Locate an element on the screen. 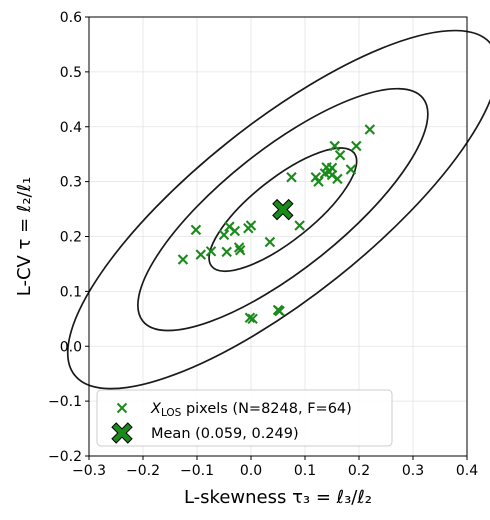 This screenshot has width=490, height=520. legend-label-main: X is located at coordinates (156, 409).